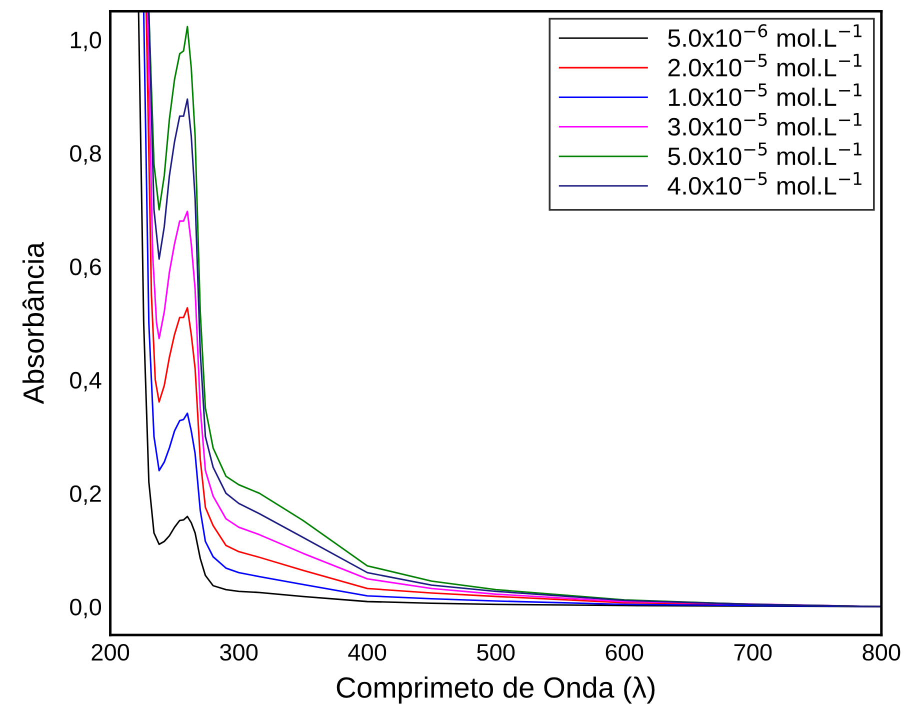  I want to click on legend-label: 1.0x10$^{−5}$ mol.L$^{−1}$, so click(765, 94).